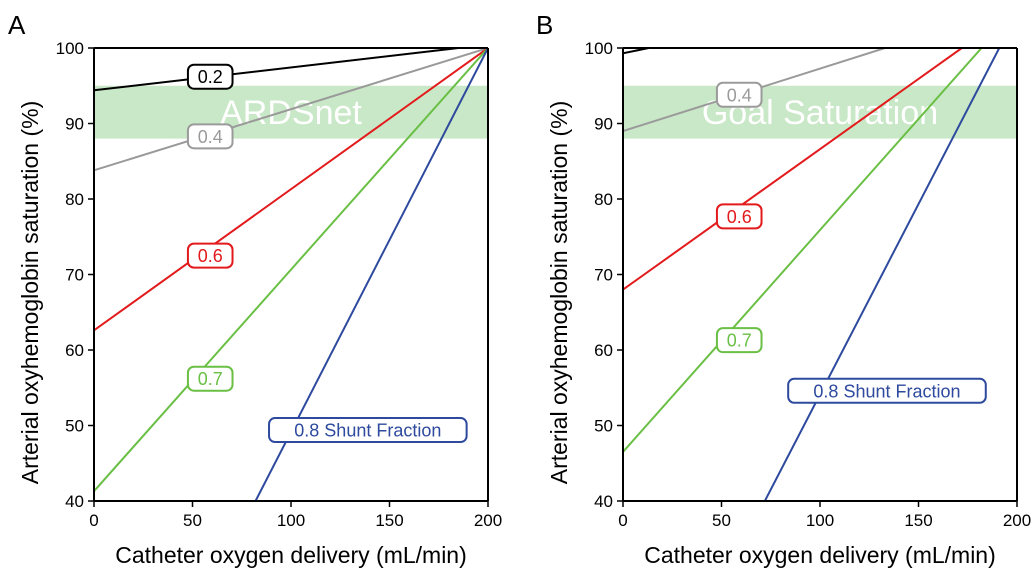 The image size is (1034, 575). Describe the element at coordinates (820, 112) in the screenshot. I see `goal-band` at that location.